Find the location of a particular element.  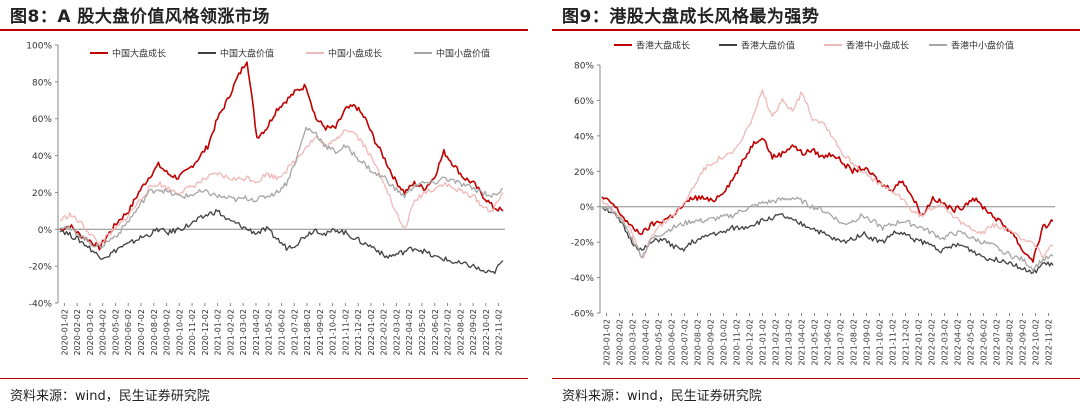

legend-label: 中国小盘价值 is located at coordinates (463, 54).